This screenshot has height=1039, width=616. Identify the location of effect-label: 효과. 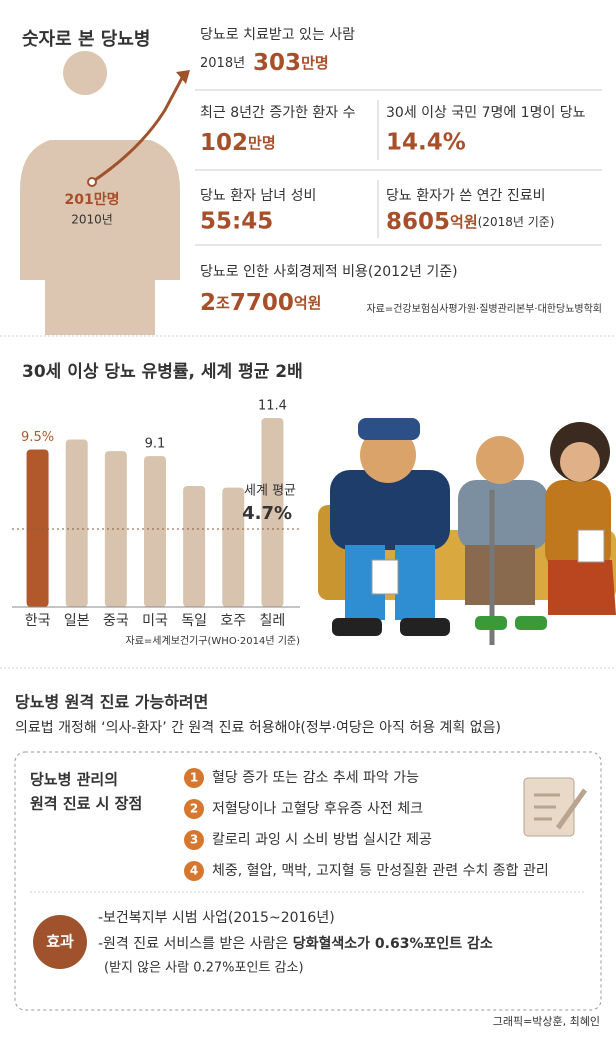
(60, 942).